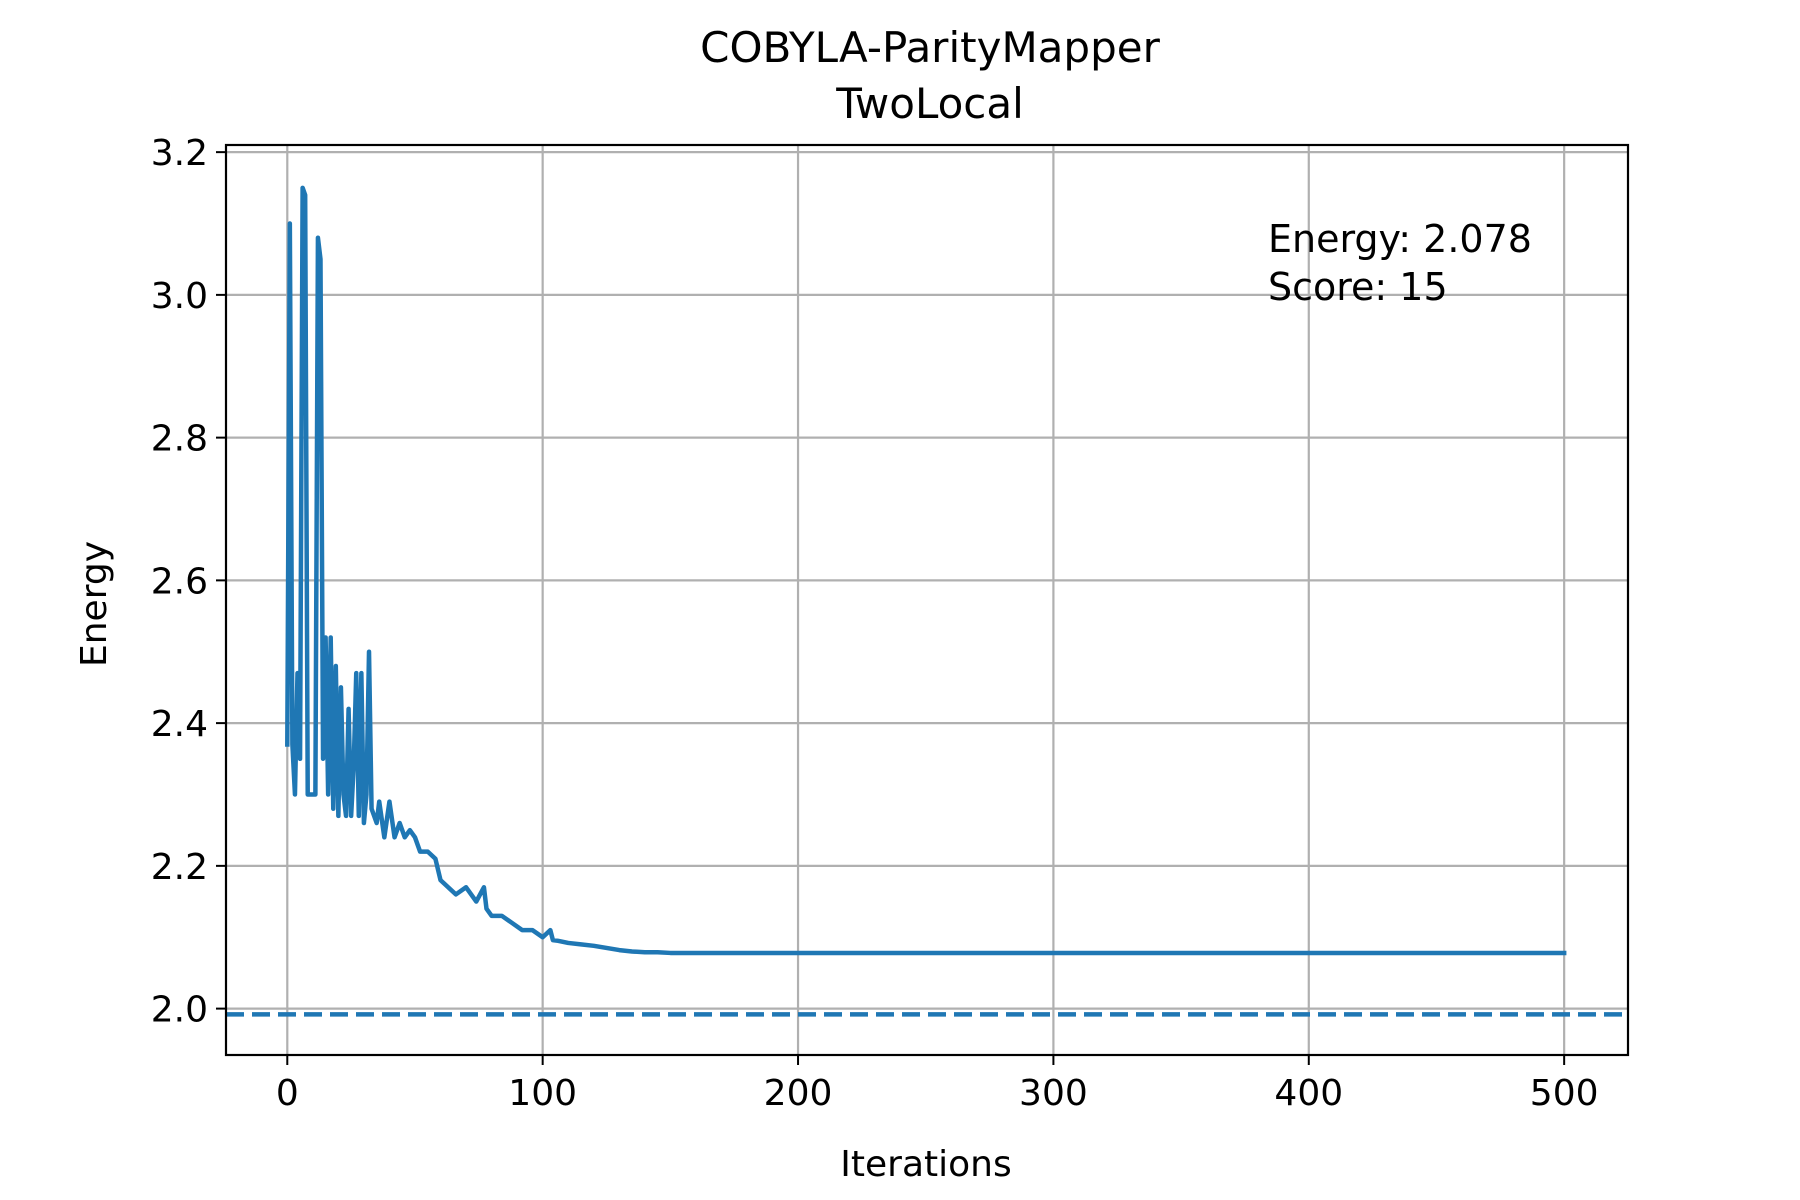 This screenshot has width=1800, height=1200. What do you see at coordinates (287, 1093) in the screenshot?
I see `x-tick-label: 0` at bounding box center [287, 1093].